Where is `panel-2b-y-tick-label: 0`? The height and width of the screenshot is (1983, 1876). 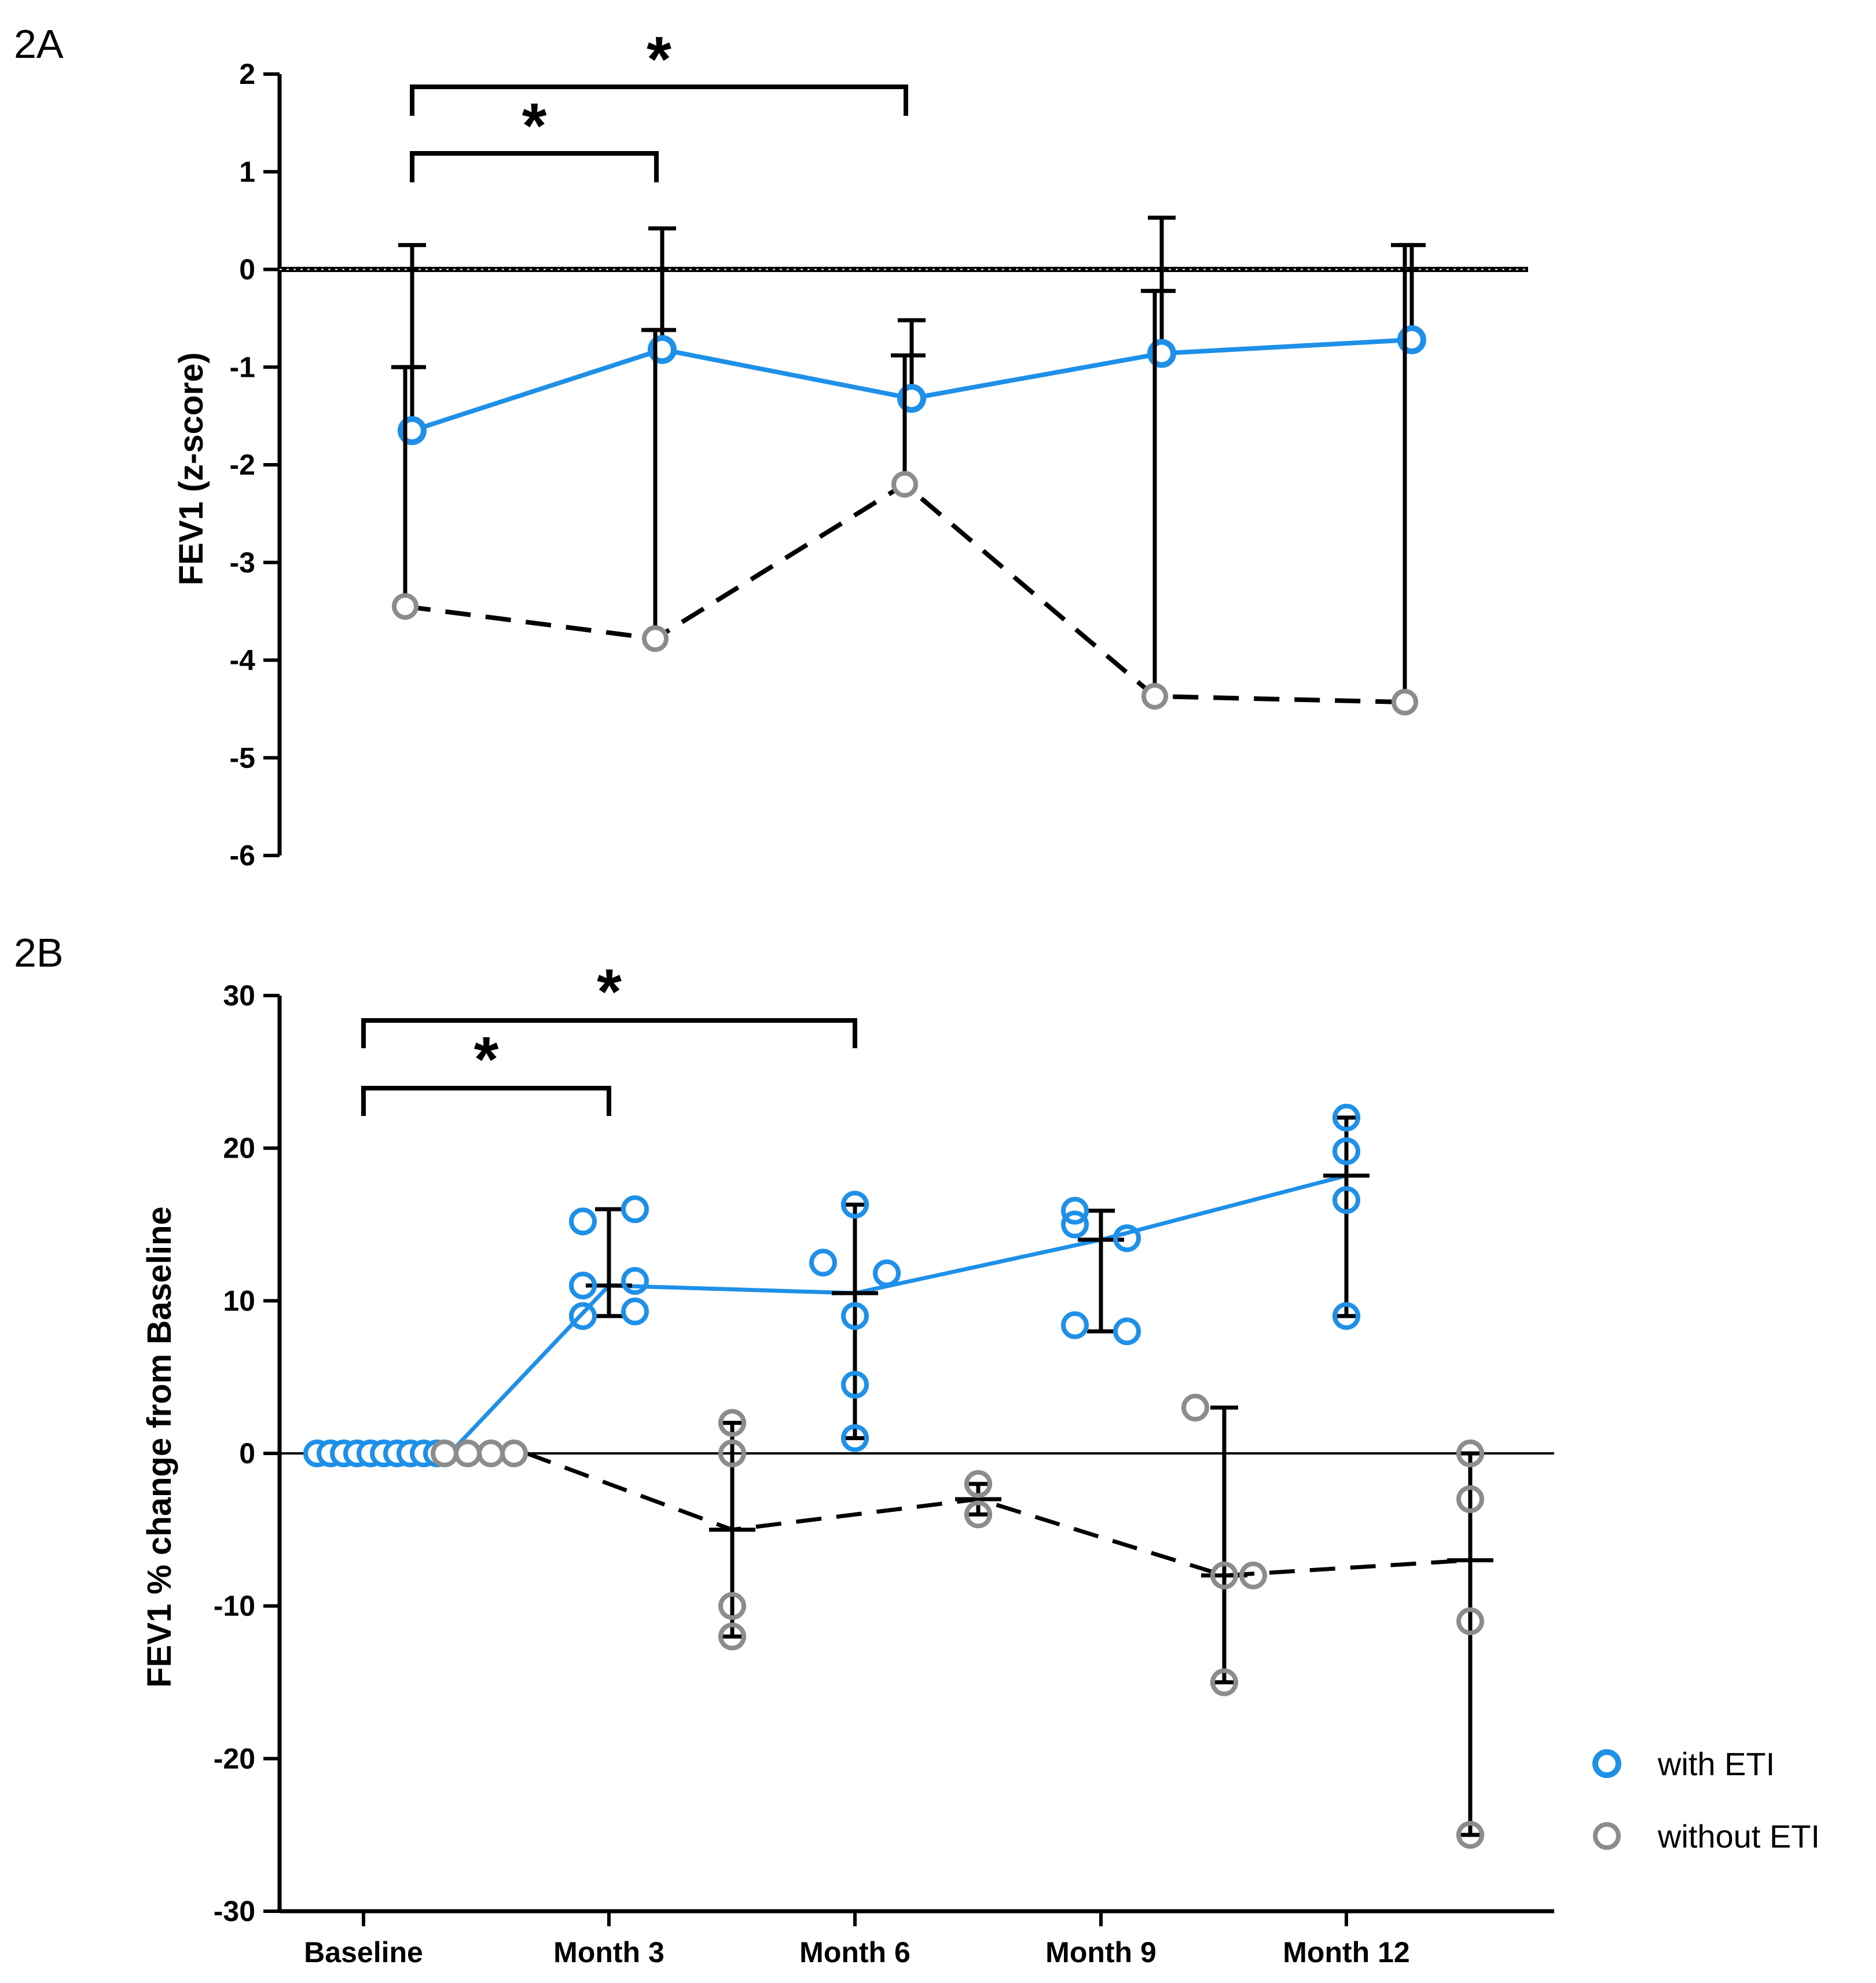
panel-2b-y-tick-label: 0 is located at coordinates (247, 1453).